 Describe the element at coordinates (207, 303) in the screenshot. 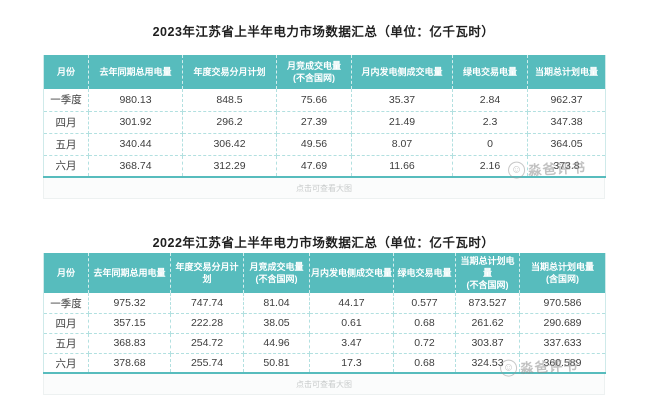

I see `table-cell: 747.74` at that location.